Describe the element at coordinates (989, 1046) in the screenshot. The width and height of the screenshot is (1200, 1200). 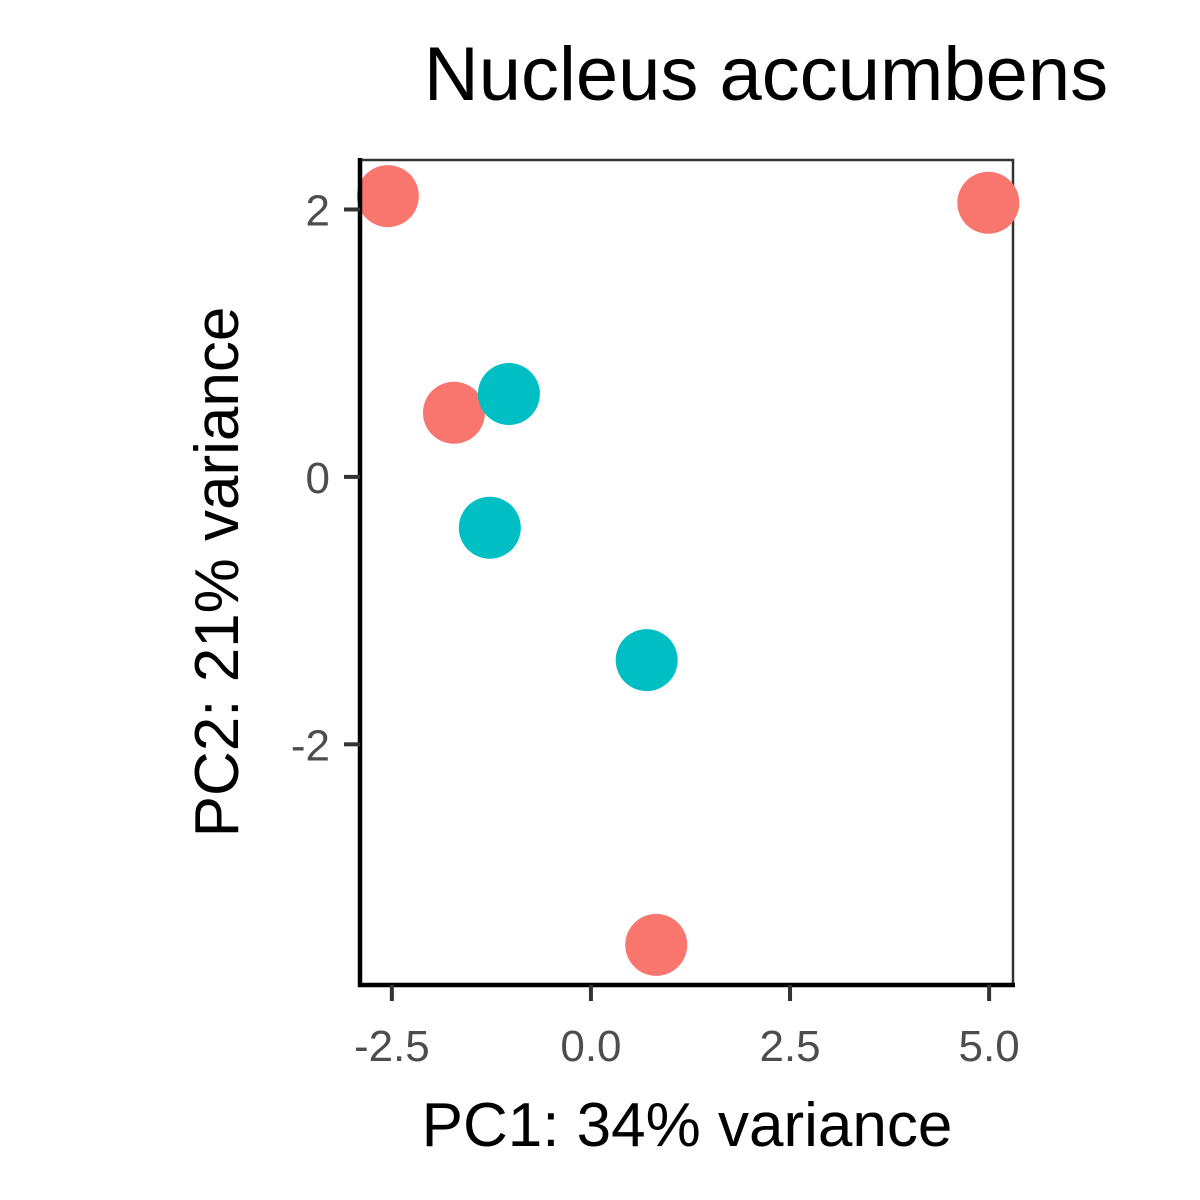
I see `x-tick-label-4: 5.0` at that location.